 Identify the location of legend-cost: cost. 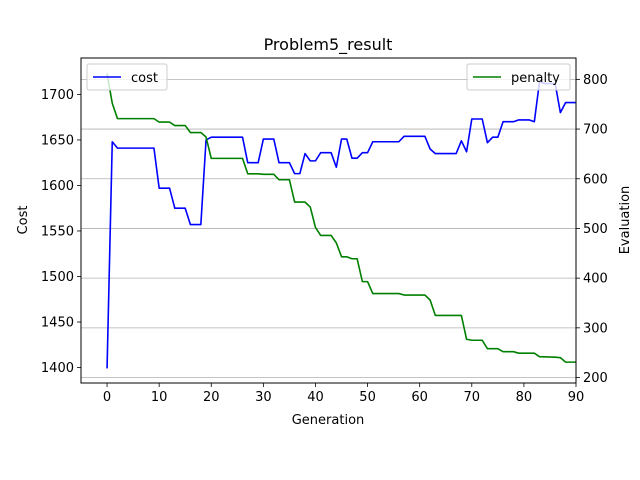
(127, 77).